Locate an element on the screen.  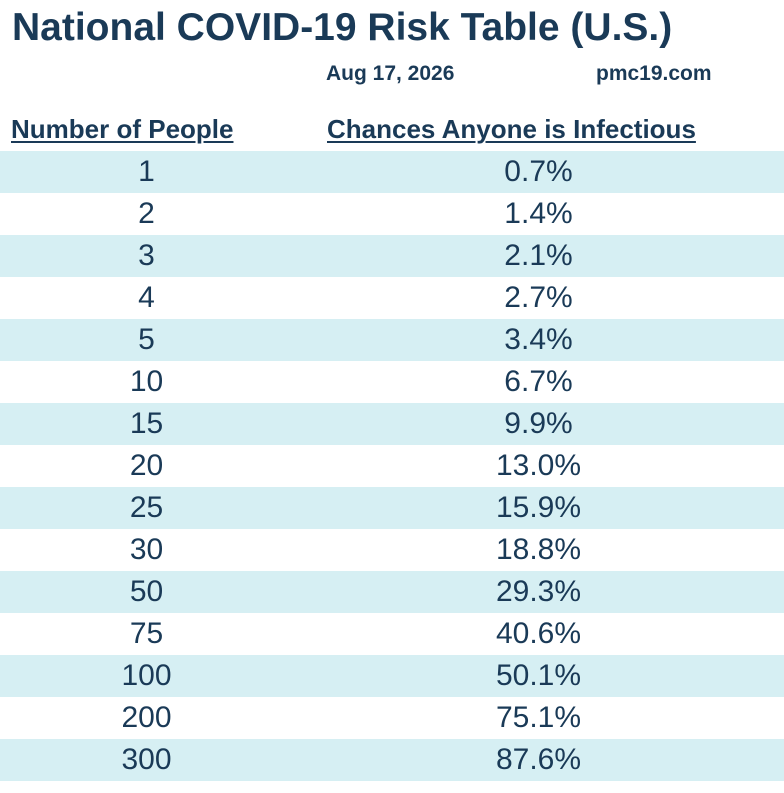
table-row: 10 6.7% is located at coordinates (392, 382).